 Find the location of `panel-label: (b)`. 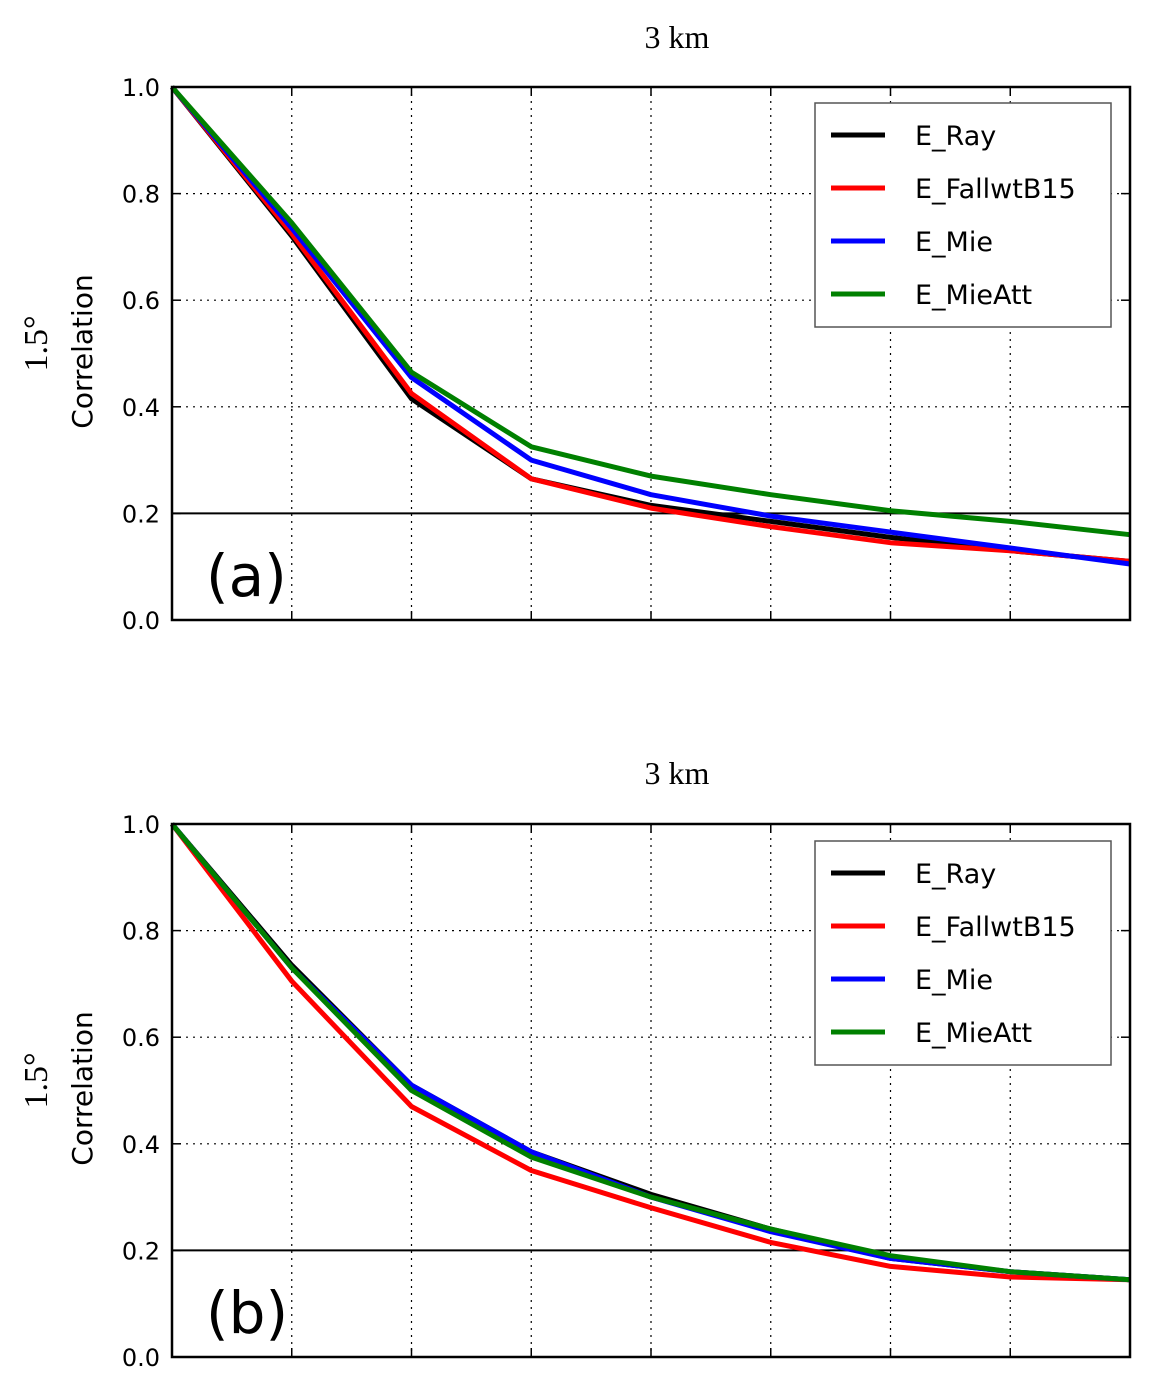

panel-label: (b) is located at coordinates (247, 1313).